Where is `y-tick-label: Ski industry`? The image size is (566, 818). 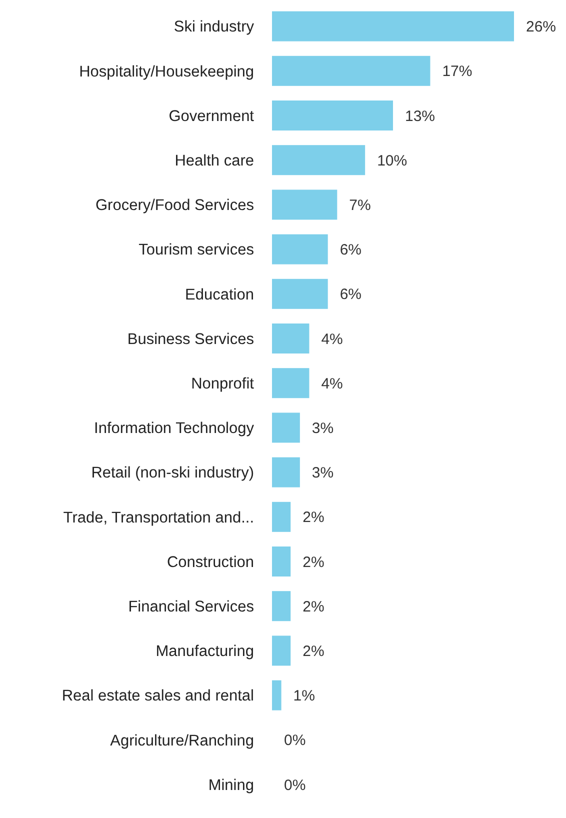 y-tick-label: Ski industry is located at coordinates (214, 27).